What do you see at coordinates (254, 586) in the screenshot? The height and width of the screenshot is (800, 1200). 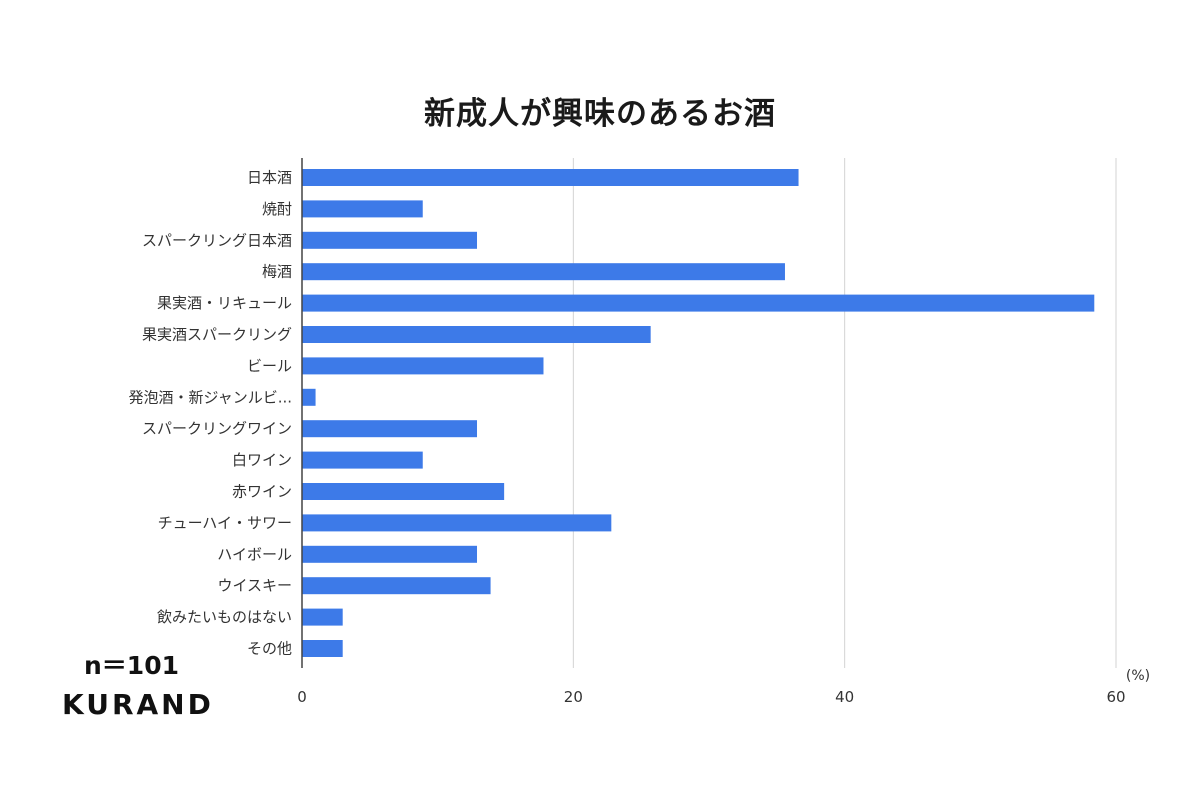 I see `category-label: ウイスキー` at bounding box center [254, 586].